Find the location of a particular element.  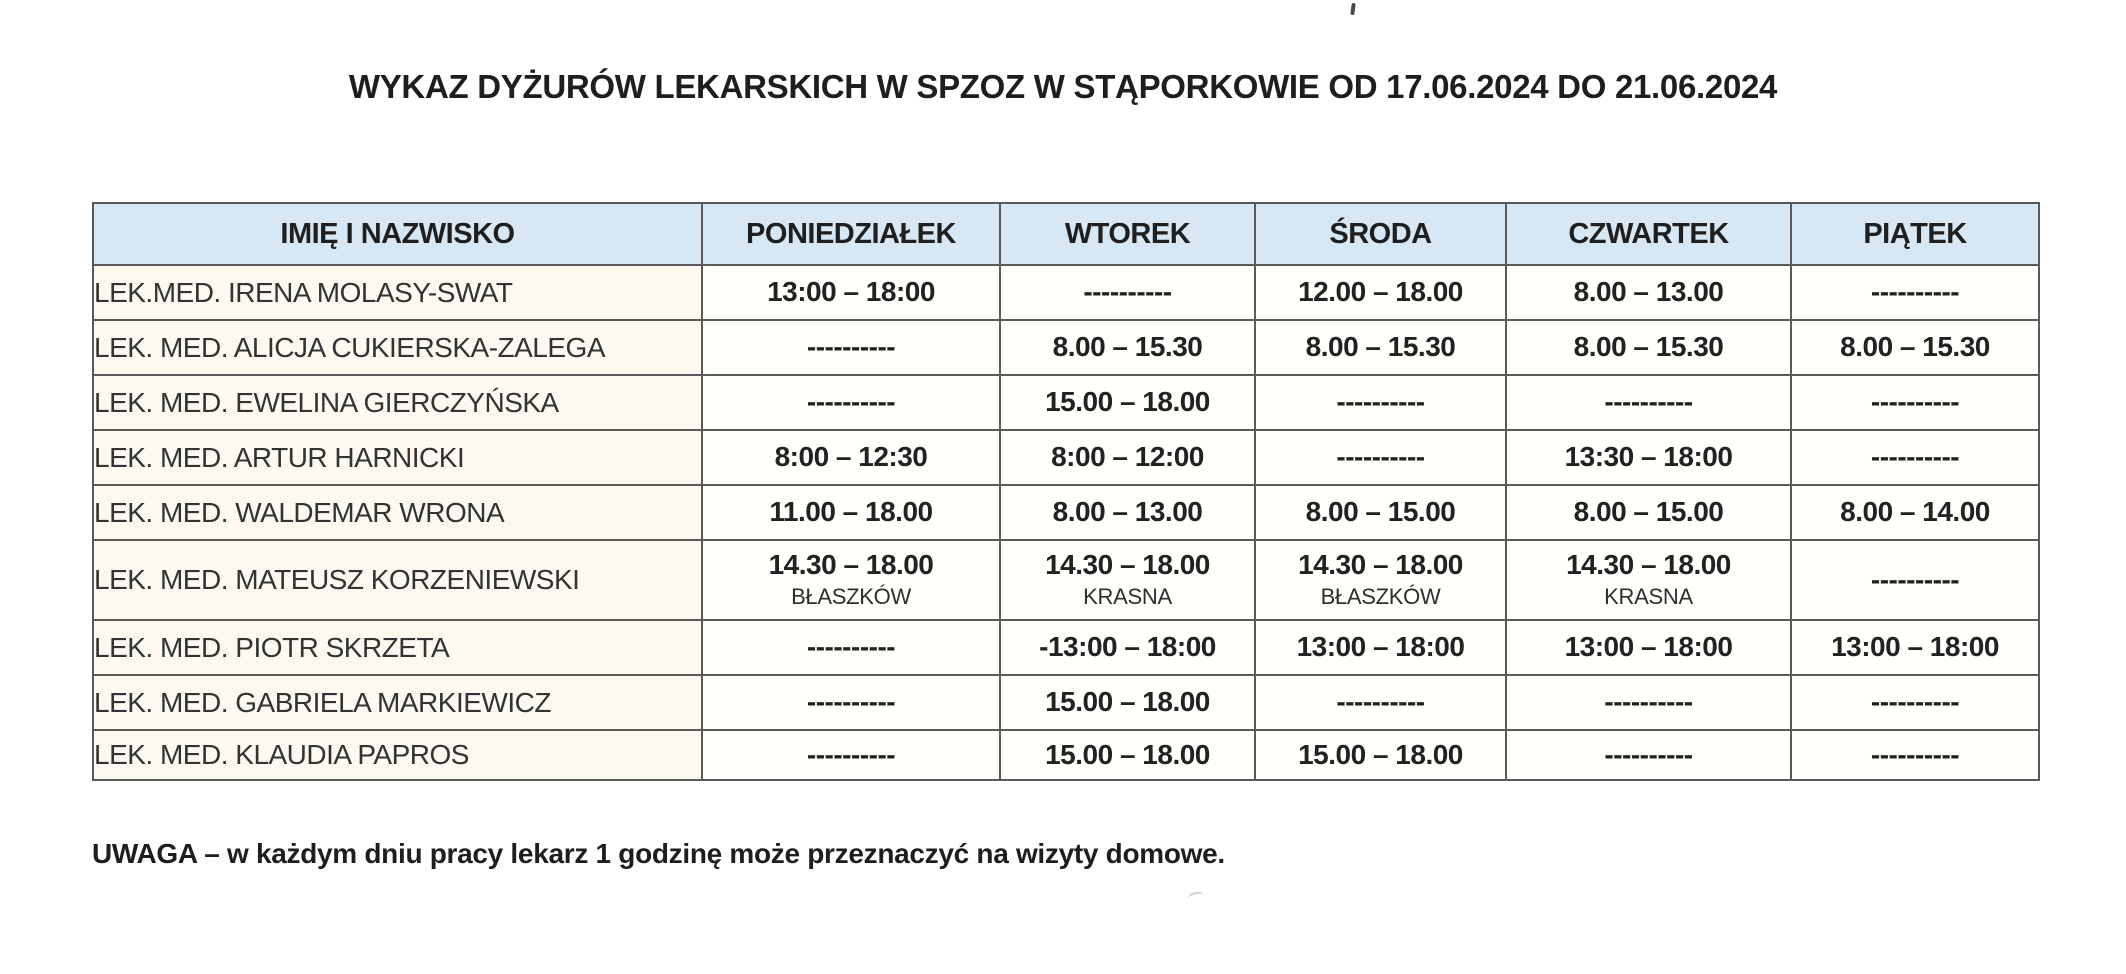

doctor-name-cell: LEK. MED. GABRIELA MARKIEWICZ is located at coordinates (397, 702).